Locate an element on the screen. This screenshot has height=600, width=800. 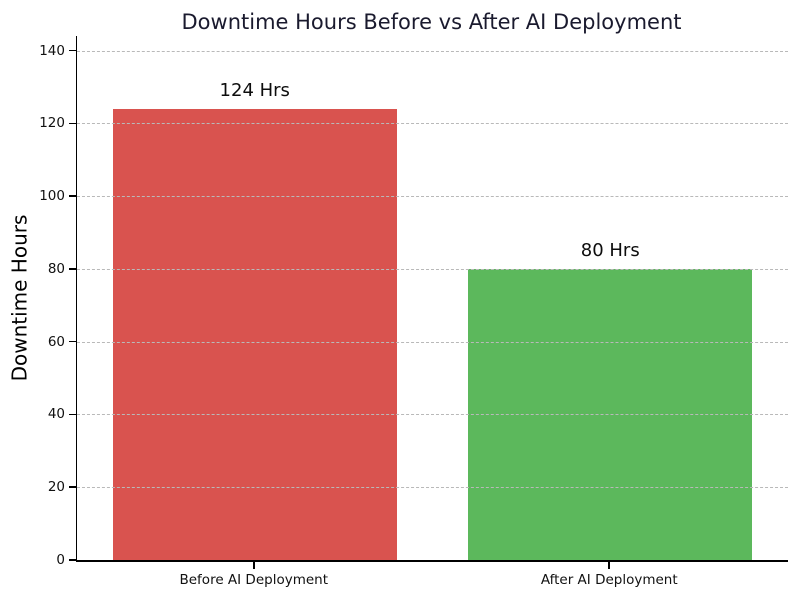
x-tick-label-before-ai-deployment: Before AI Deployment is located at coordinates (254, 580).